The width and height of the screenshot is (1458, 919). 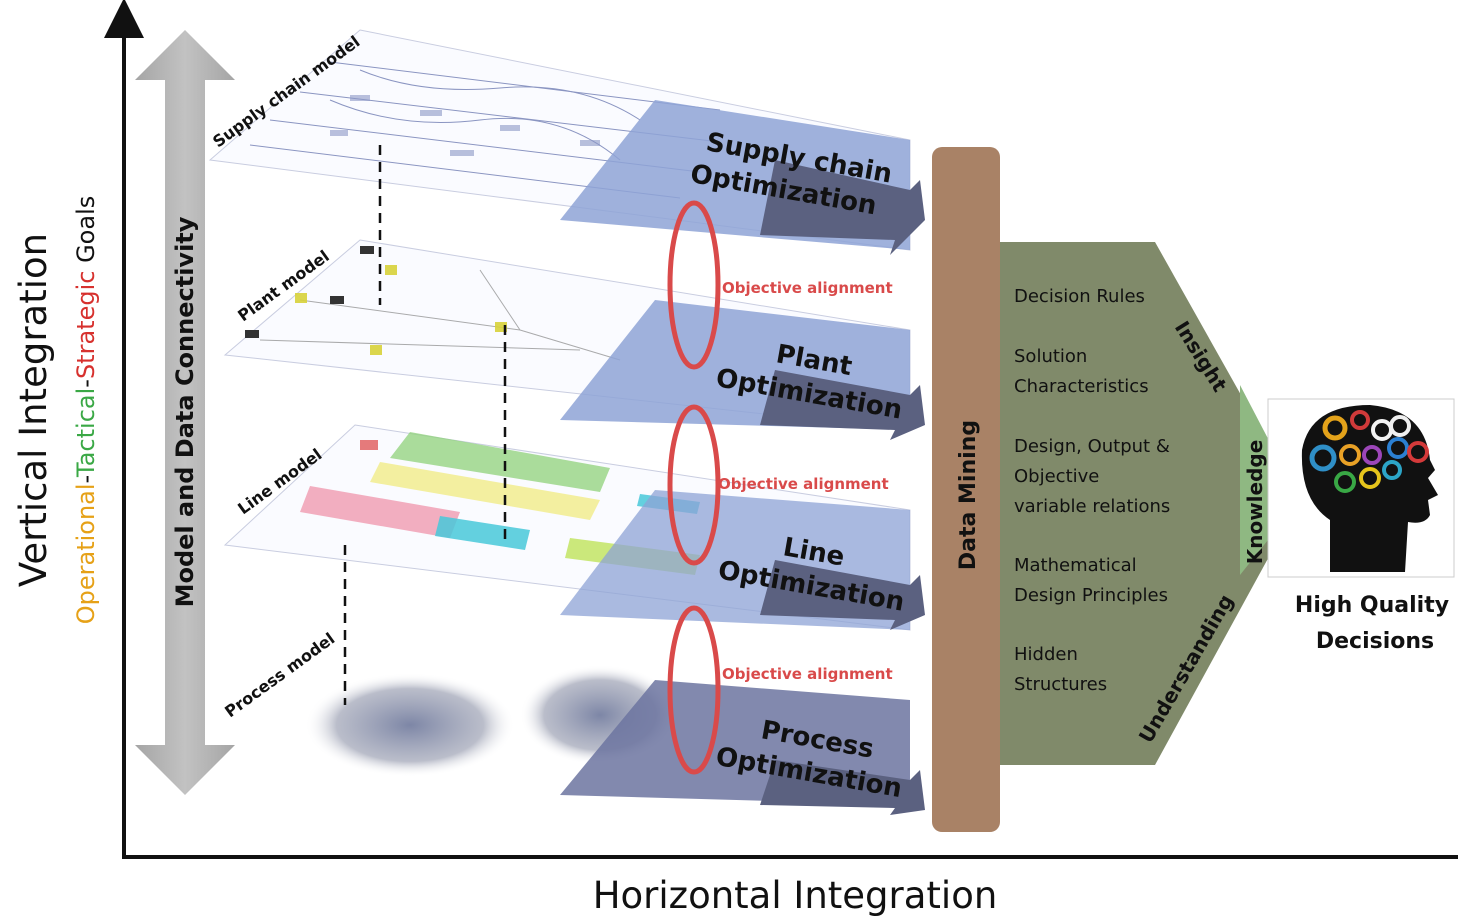 I want to click on connectivity-arrow, so click(x=185, y=412).